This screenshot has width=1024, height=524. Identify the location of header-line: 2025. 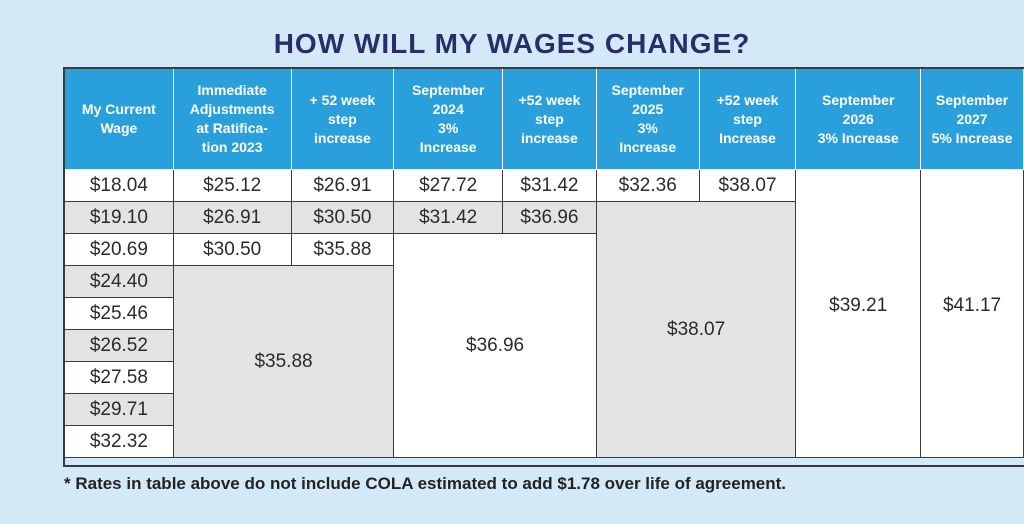
(648, 109).